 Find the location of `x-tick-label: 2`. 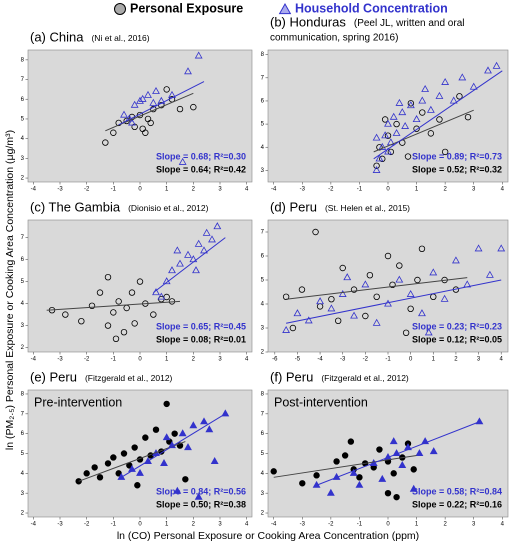

x-tick-label: 2 is located at coordinates (194, 190).